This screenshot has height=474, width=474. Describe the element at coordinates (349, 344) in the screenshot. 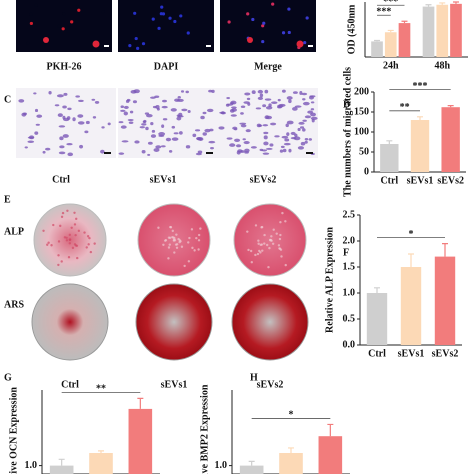

I see `y-tick-label: 0.0` at that location.